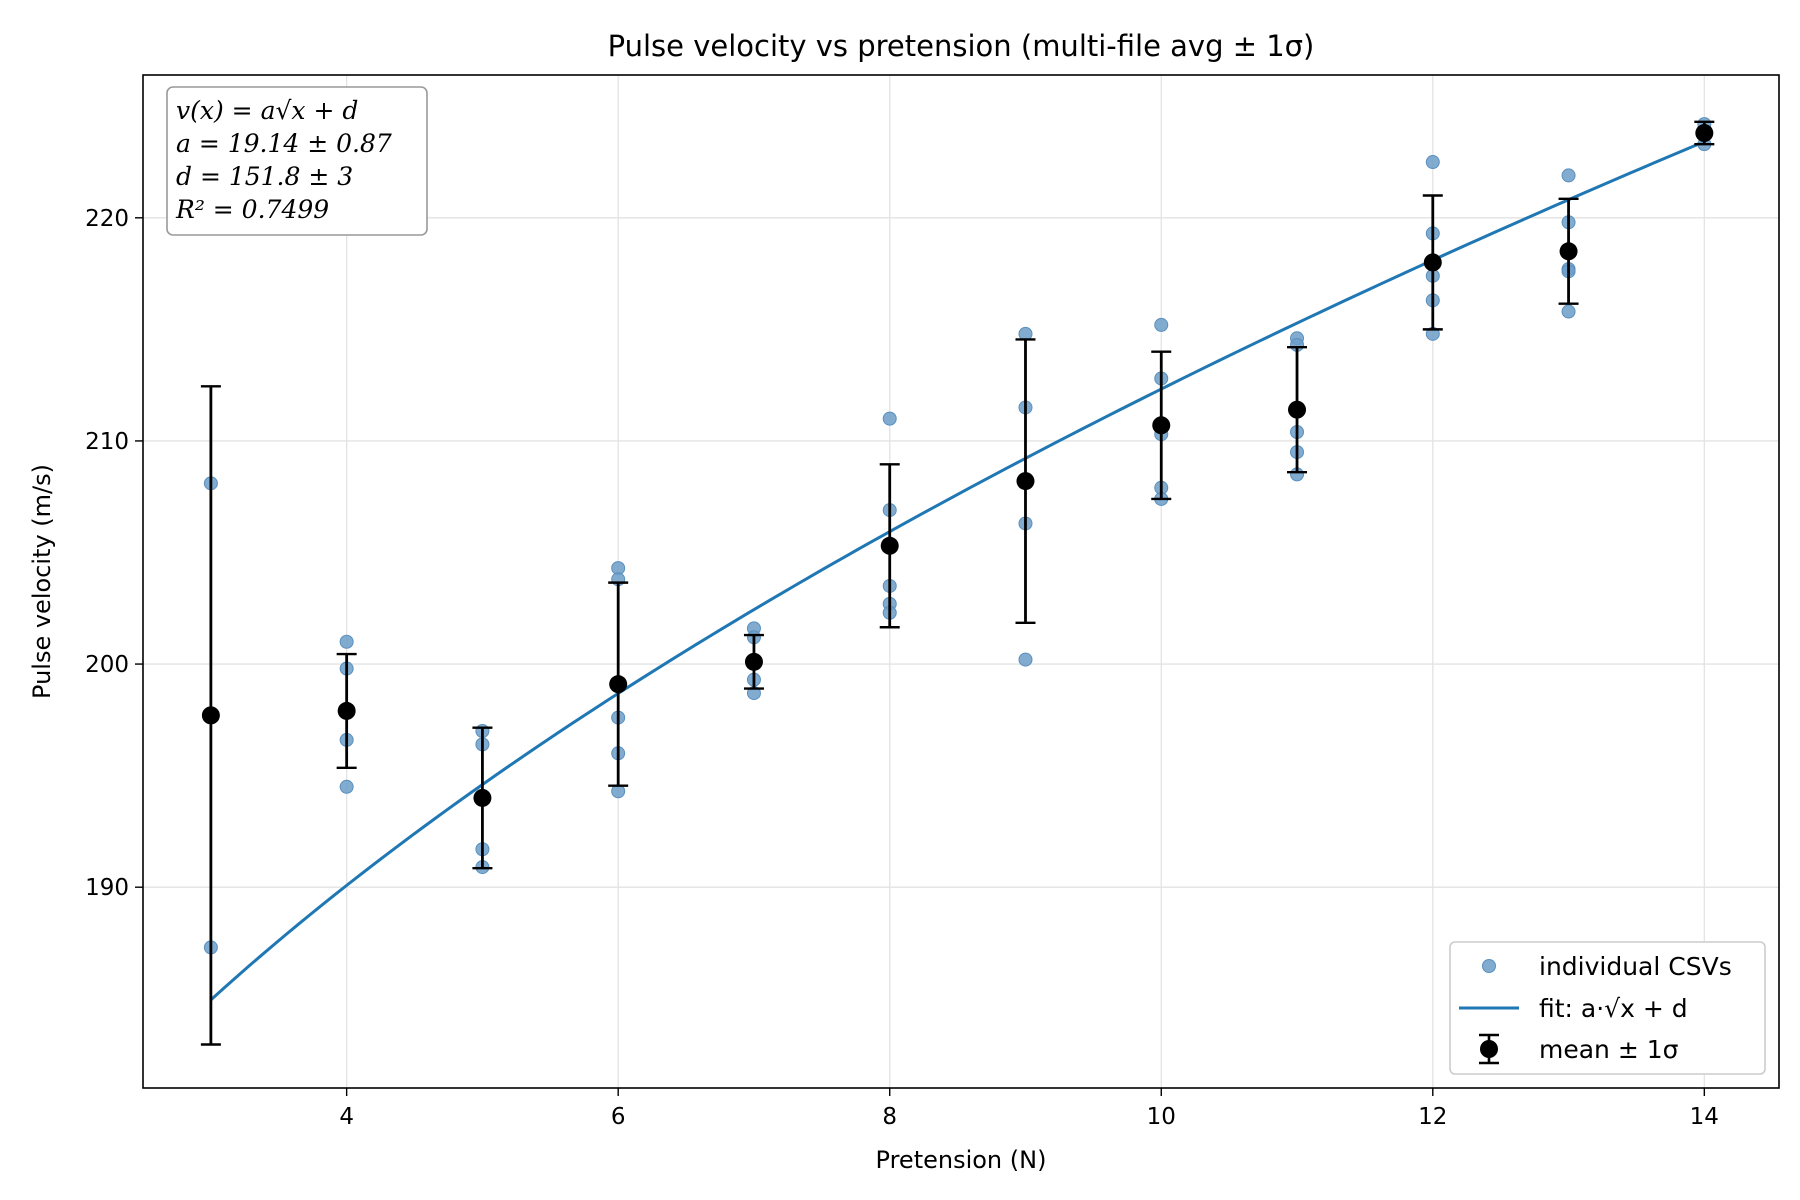  I want to click on y-tick-label: 190, so click(107, 888).